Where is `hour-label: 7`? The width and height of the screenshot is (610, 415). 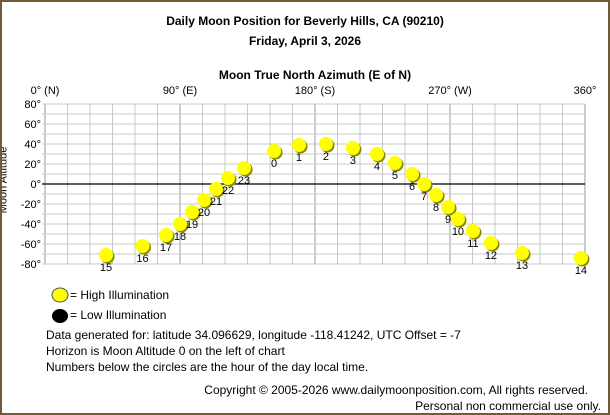
hour-label: 7 is located at coordinates (424, 197).